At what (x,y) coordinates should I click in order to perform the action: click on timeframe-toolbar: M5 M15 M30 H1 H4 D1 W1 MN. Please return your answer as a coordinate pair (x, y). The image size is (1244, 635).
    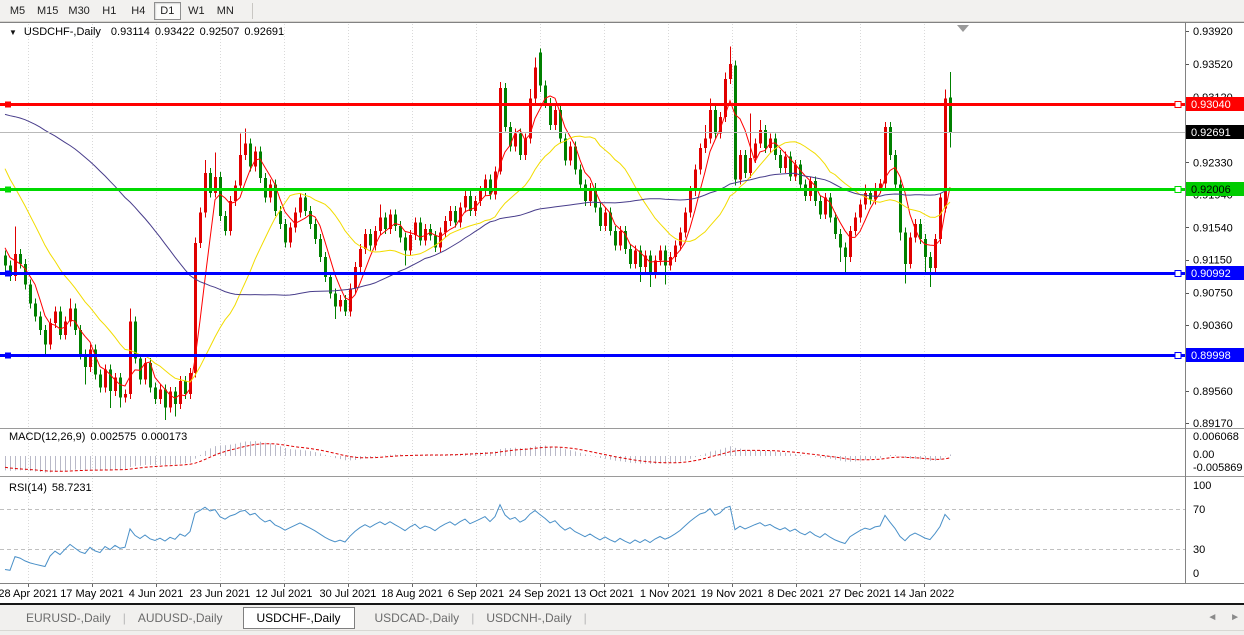
    Looking at the image, I should click on (622, 11).